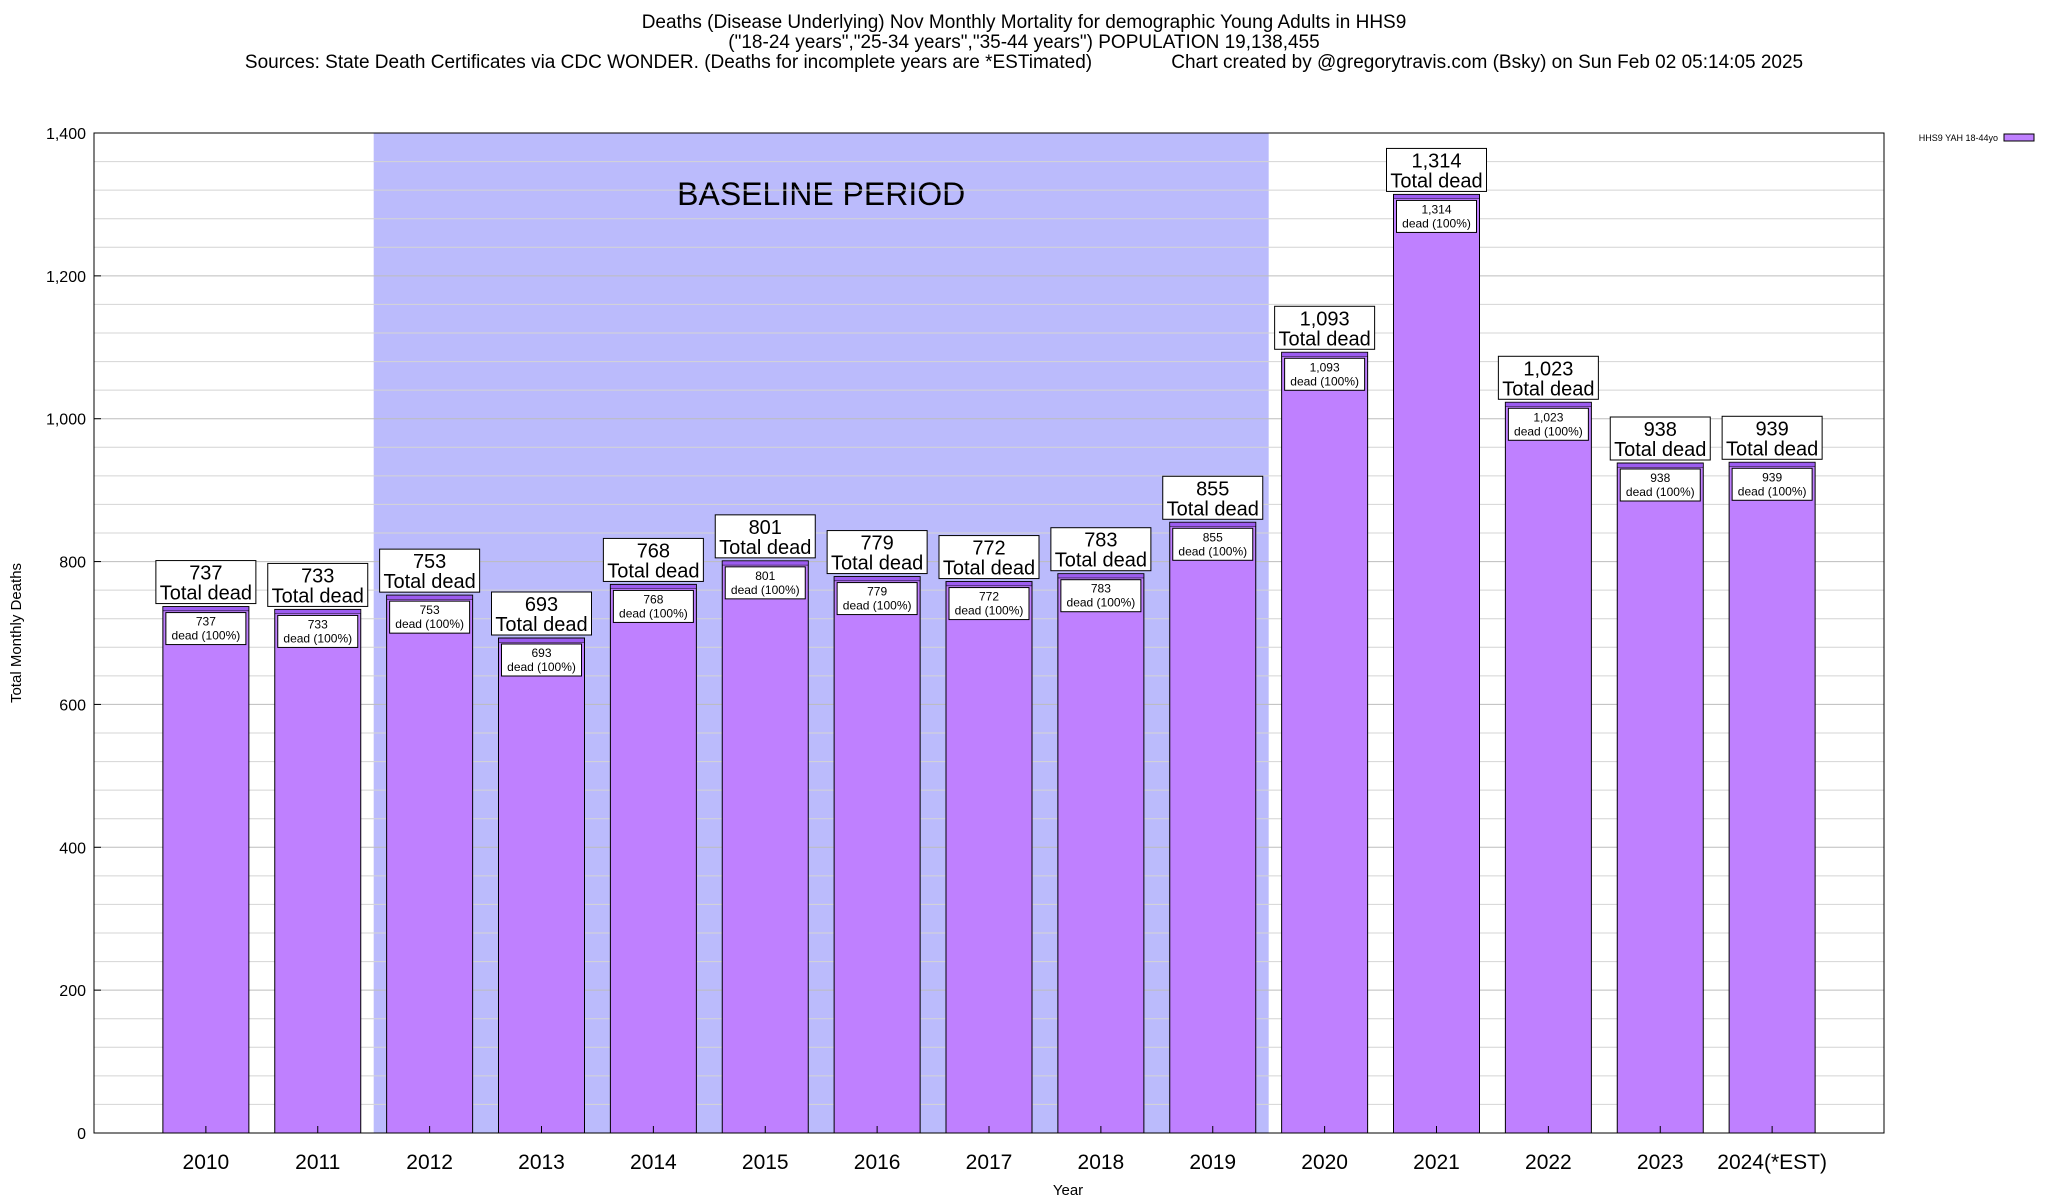  Describe the element at coordinates (1212, 489) in the screenshot. I see `total-label-value: 855` at that location.